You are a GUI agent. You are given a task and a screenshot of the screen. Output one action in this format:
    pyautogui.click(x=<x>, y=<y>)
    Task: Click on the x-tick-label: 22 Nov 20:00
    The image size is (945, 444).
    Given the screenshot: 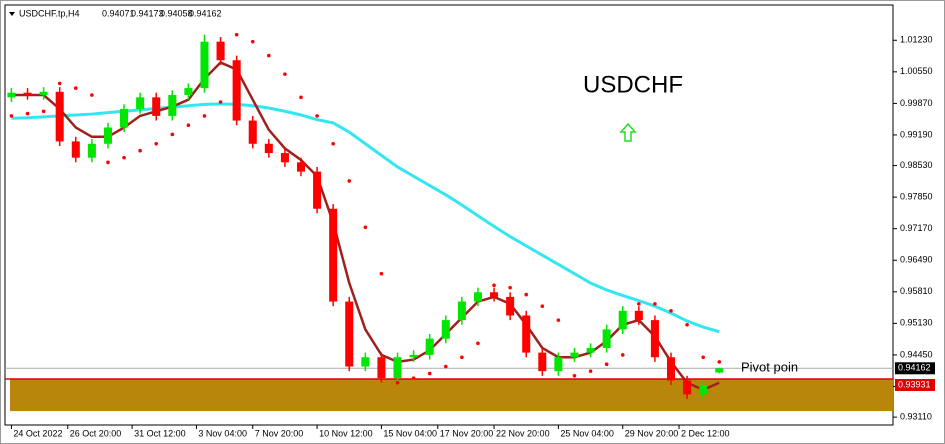 What is the action you would take?
    pyautogui.click(x=523, y=433)
    